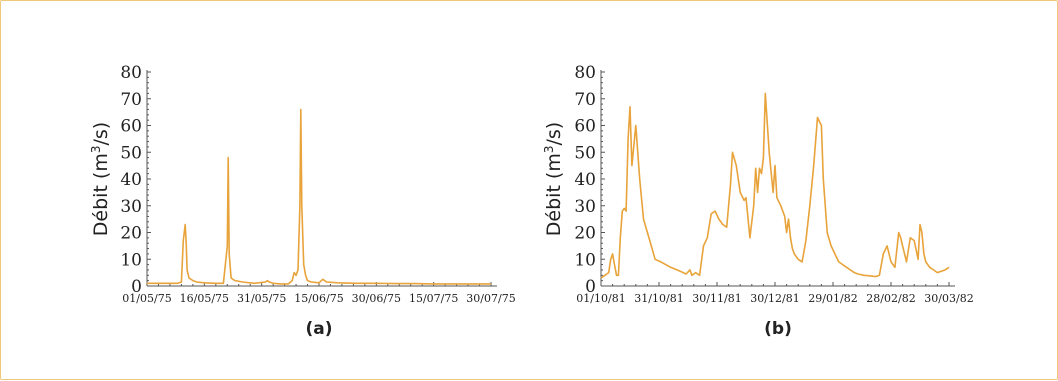  I want to click on chart-caption: (a), so click(318, 329).